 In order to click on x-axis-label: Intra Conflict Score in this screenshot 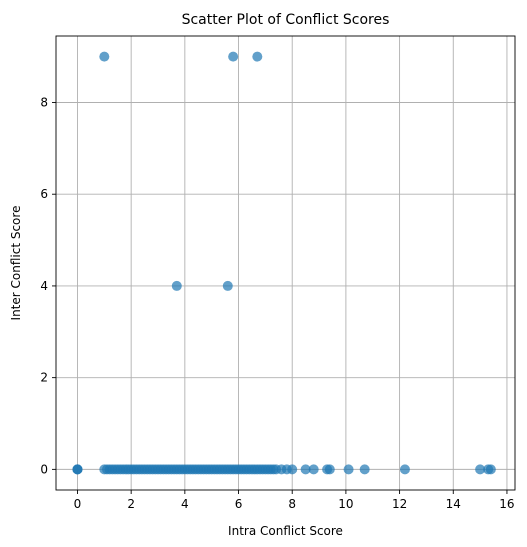, I will do `click(285, 531)`.